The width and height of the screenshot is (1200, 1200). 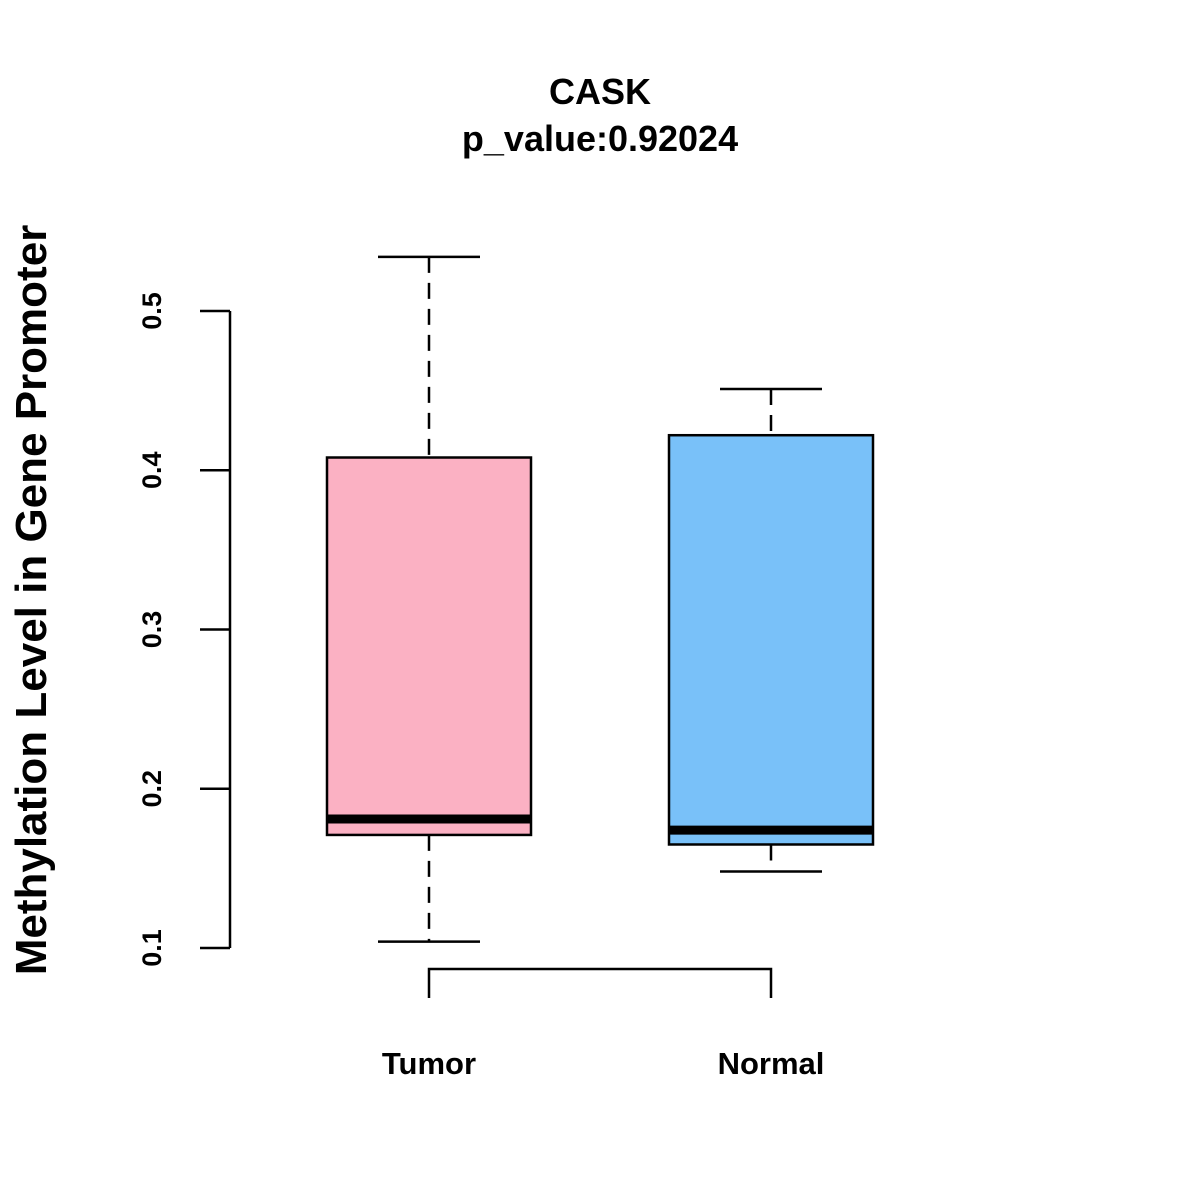 What do you see at coordinates (429, 1063) in the screenshot?
I see `x-category-label: Tumor` at bounding box center [429, 1063].